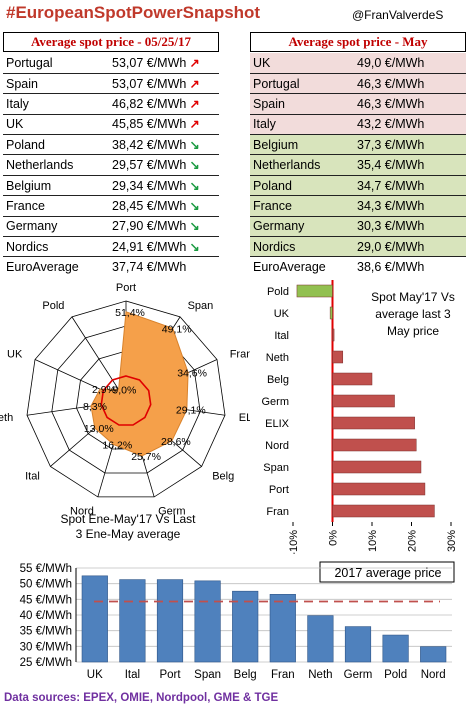  I want to click on table-row: Poland 38,42 €/MWh ↘, so click(111, 145).